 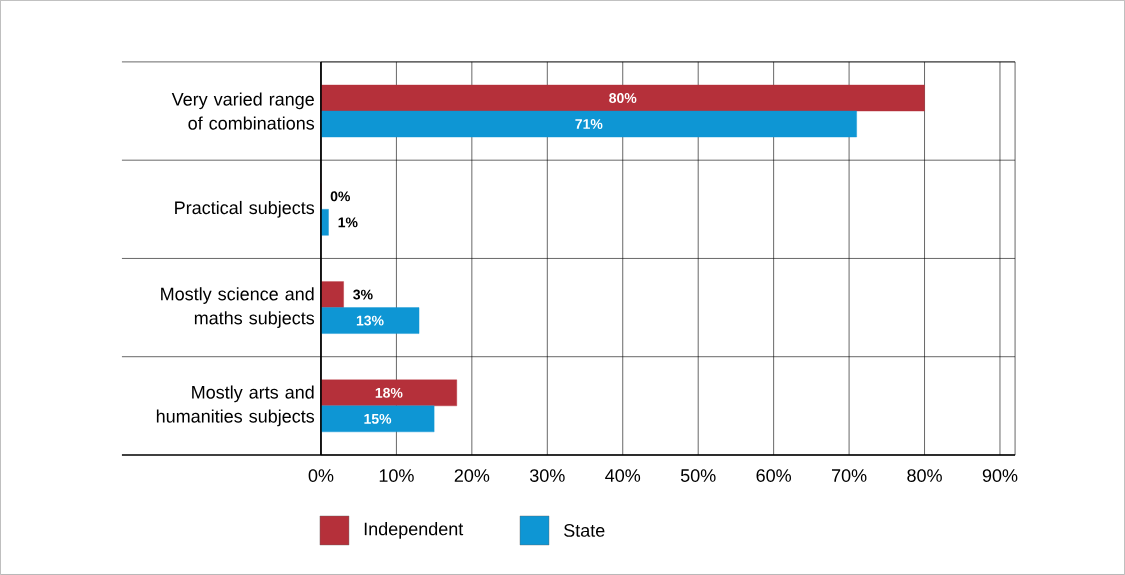 I want to click on y-tick-label: Practical subjects, so click(x=245, y=209).